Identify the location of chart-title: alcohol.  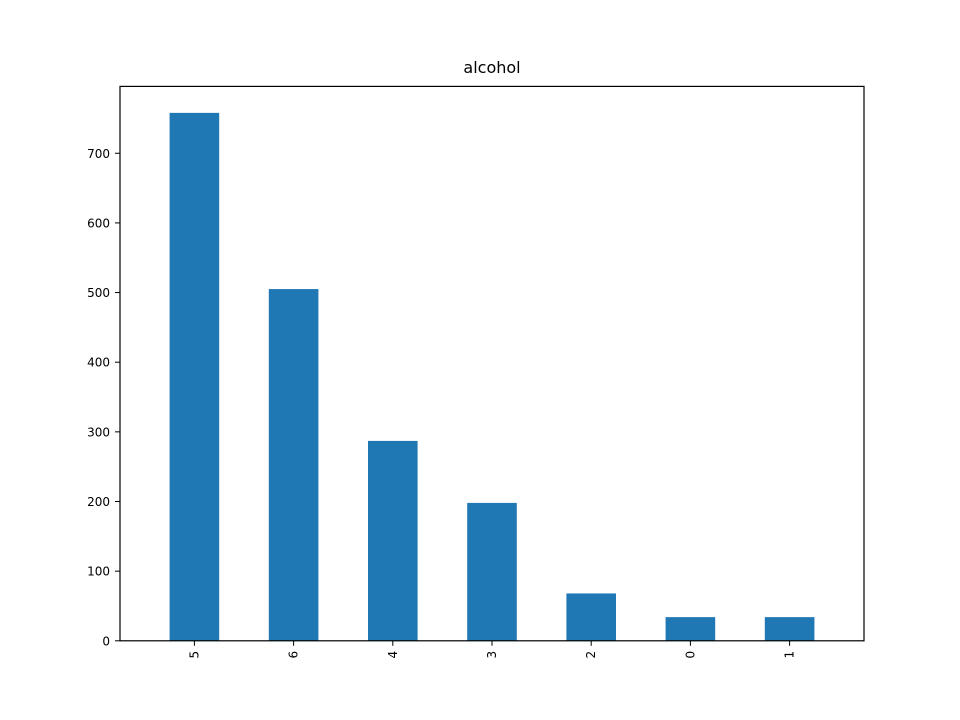
(491, 67).